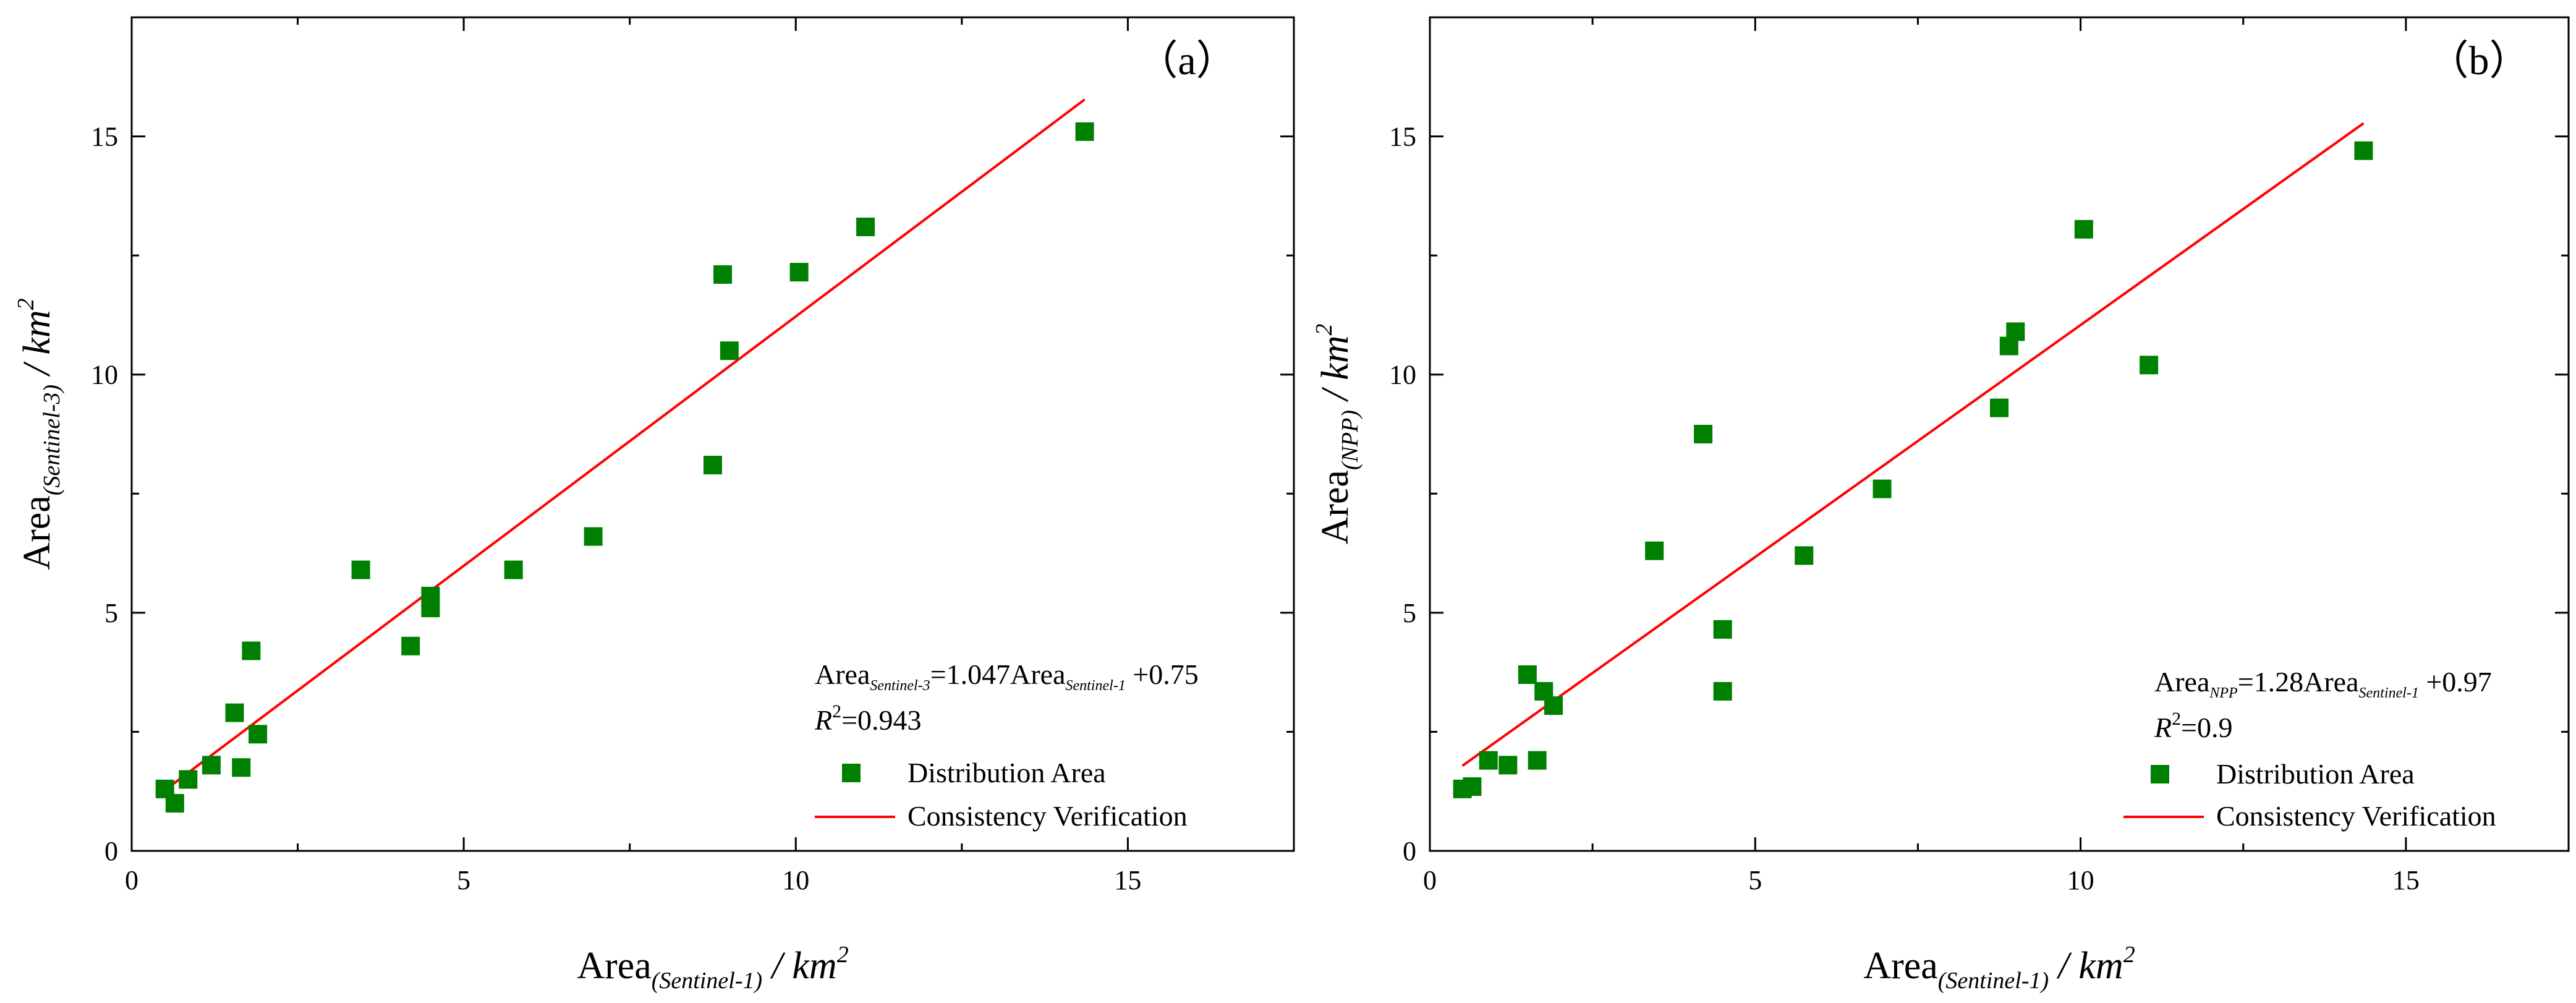 This screenshot has height=1003, width=2576. I want to click on x-tick-label: 10, so click(2080, 880).